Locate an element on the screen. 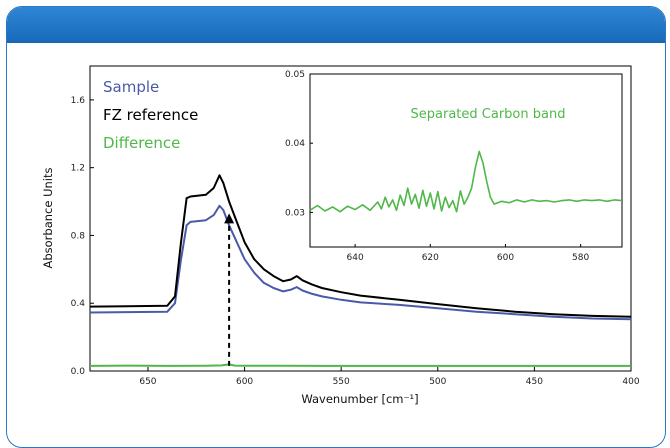 The height and width of the screenshot is (448, 670). x-tick-label: 450 is located at coordinates (534, 382).